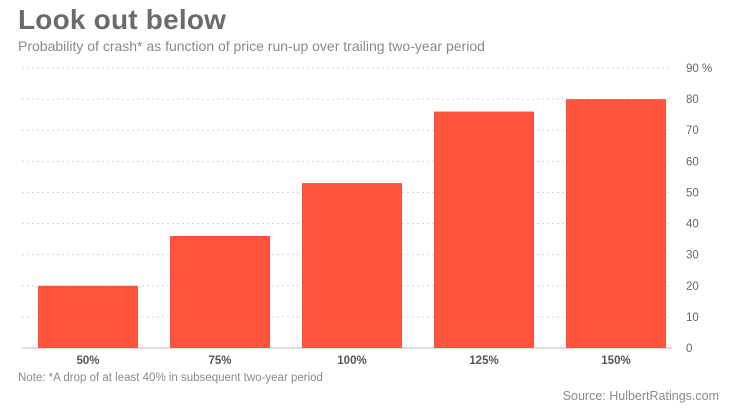 This screenshot has height=414, width=741. What do you see at coordinates (692, 225) in the screenshot?
I see `y-tick-label: 40` at bounding box center [692, 225].